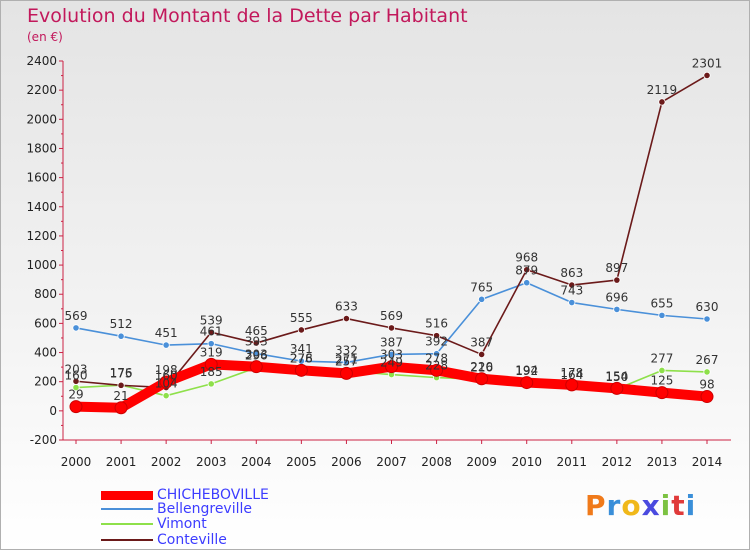 This screenshot has width=750, height=550. What do you see at coordinates (182, 524) in the screenshot?
I see `legend-label: Vimont` at bounding box center [182, 524].